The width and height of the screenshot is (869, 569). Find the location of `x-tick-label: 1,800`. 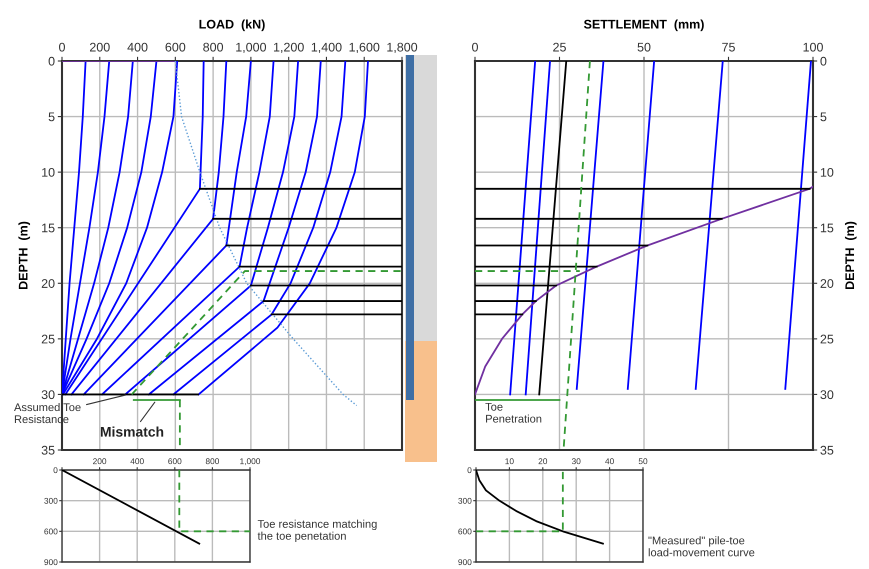

x-tick-label: 1,800 is located at coordinates (402, 48).